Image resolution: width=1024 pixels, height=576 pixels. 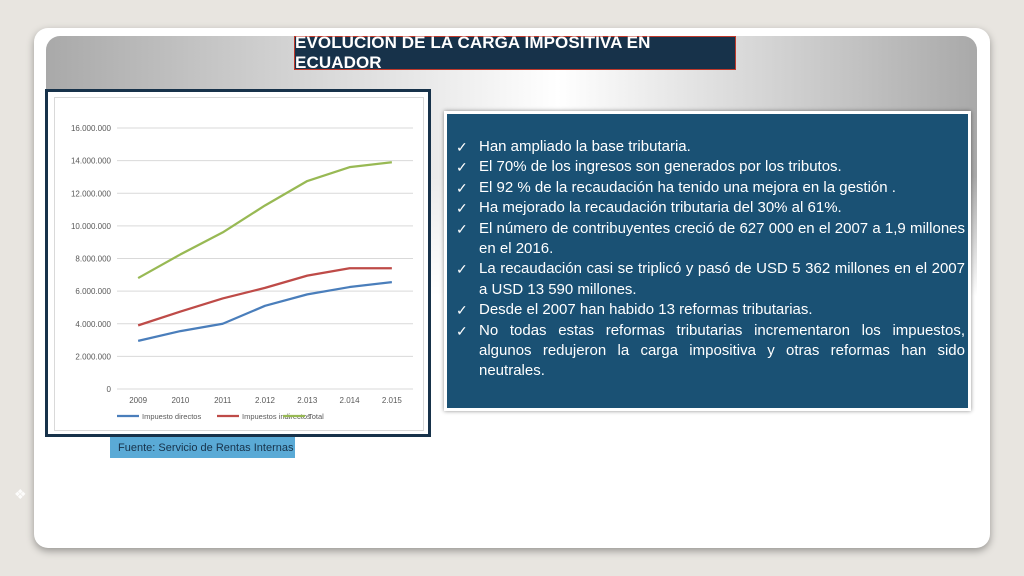 I want to click on y-tick-label: 14.000.000, so click(x=91, y=161).